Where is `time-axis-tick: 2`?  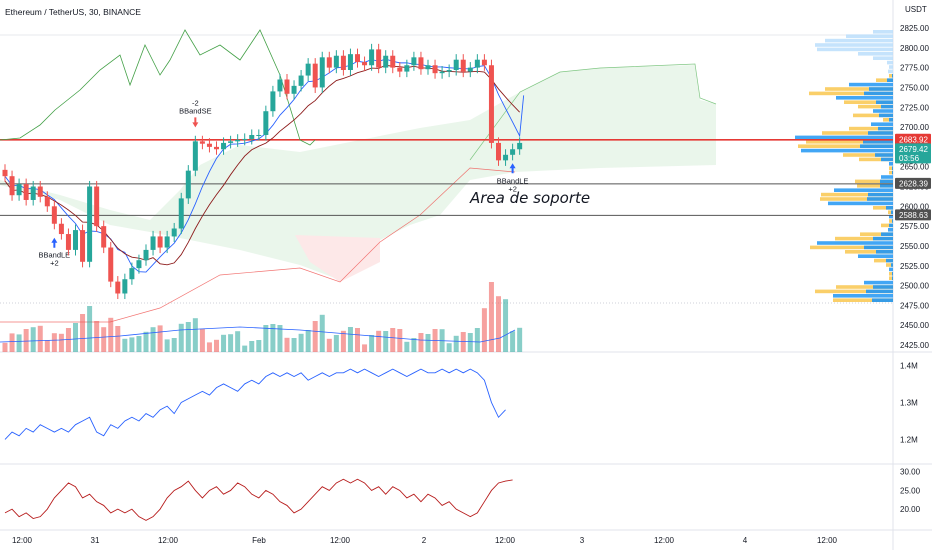
time-axis-tick: 2 is located at coordinates (424, 540).